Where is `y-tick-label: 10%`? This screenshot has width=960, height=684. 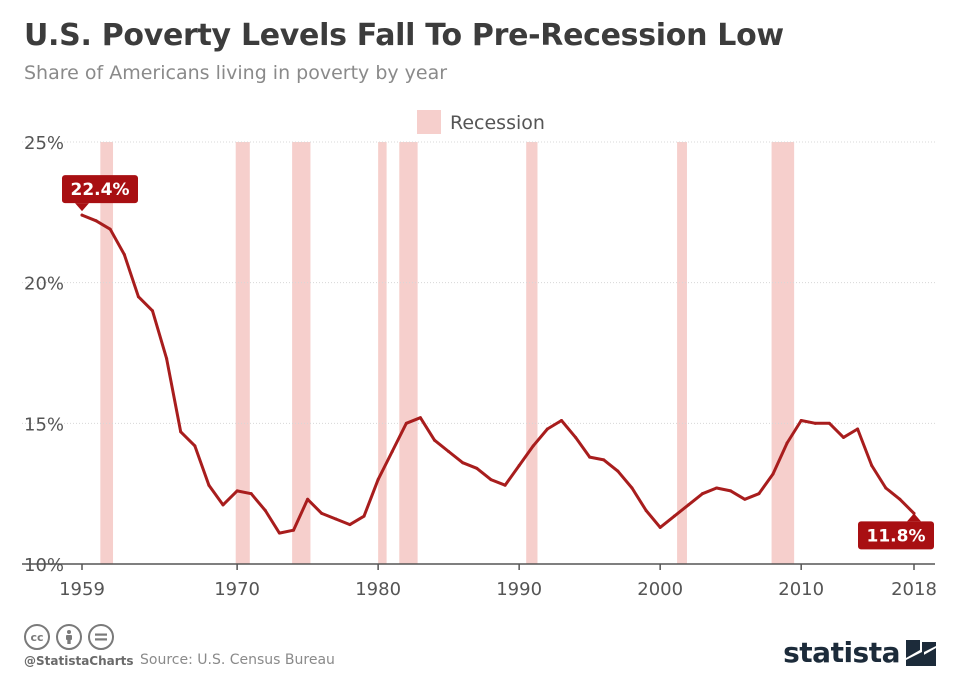
y-tick-label: 10% is located at coordinates (44, 565).